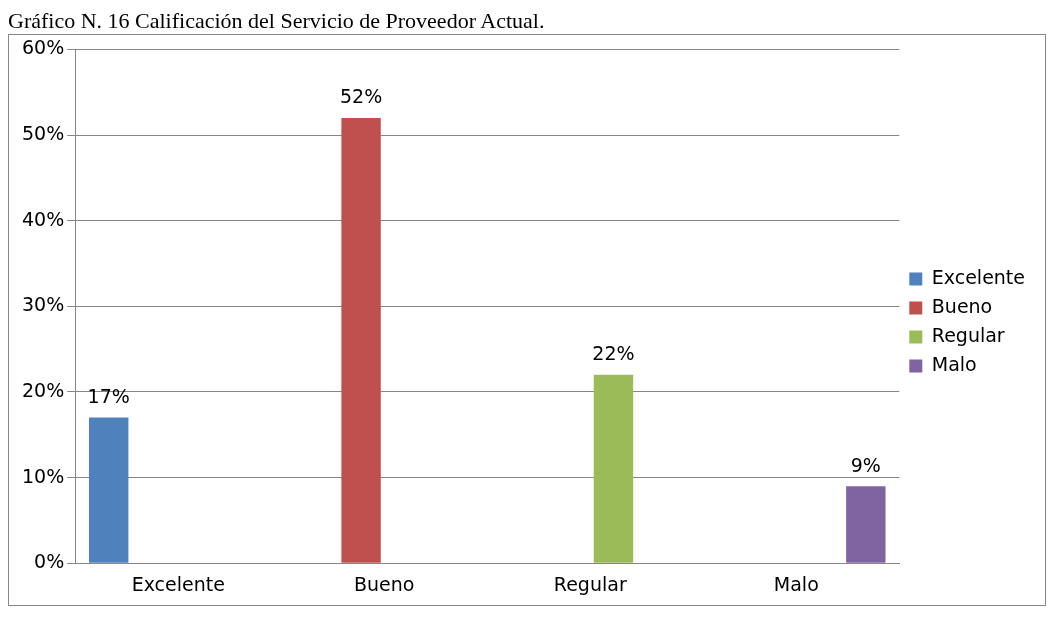 Image resolution: width=1056 pixels, height=621 pixels. Describe the element at coordinates (43, 389) in the screenshot. I see `y-tick-label: 20%` at that location.